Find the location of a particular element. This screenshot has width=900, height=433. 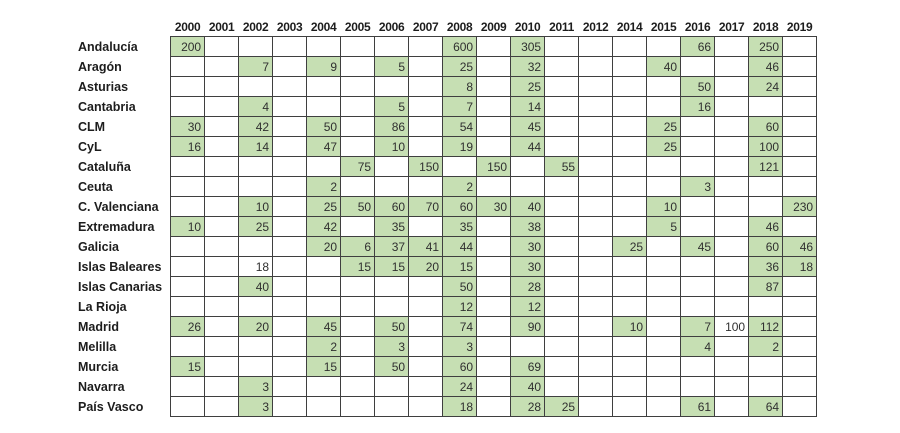

empty-cell-2002 is located at coordinates (256, 346).